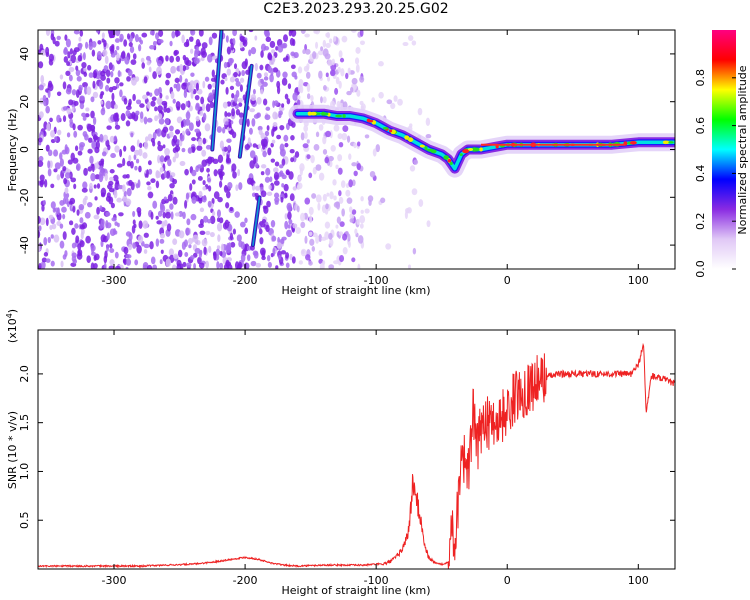 This screenshot has height=600, width=750. I want to click on x-tick-label: -100, so click(376, 280).